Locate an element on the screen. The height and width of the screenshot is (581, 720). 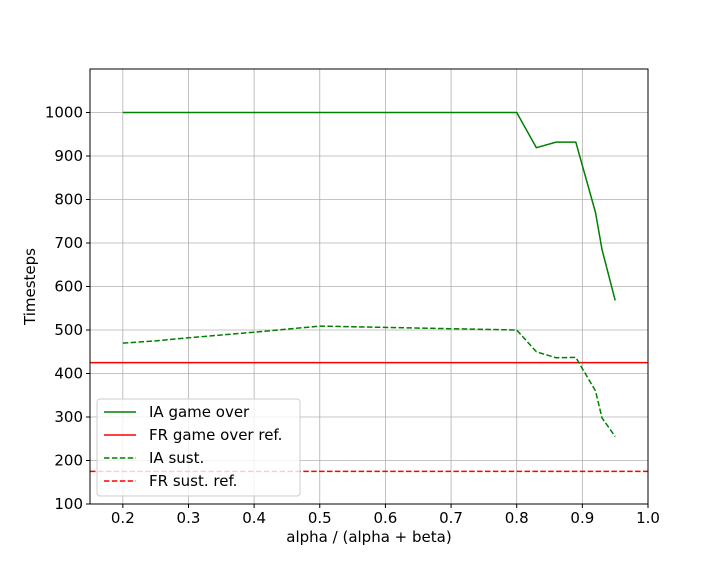
legend-box is located at coordinates (198, 447).